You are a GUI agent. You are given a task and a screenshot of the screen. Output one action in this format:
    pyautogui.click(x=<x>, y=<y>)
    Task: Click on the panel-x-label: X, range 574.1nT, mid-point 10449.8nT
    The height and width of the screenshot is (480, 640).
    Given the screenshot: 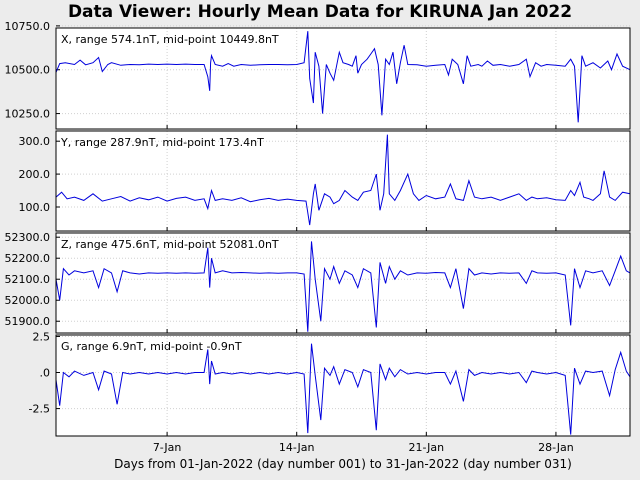 What is the action you would take?
    pyautogui.click(x=170, y=39)
    